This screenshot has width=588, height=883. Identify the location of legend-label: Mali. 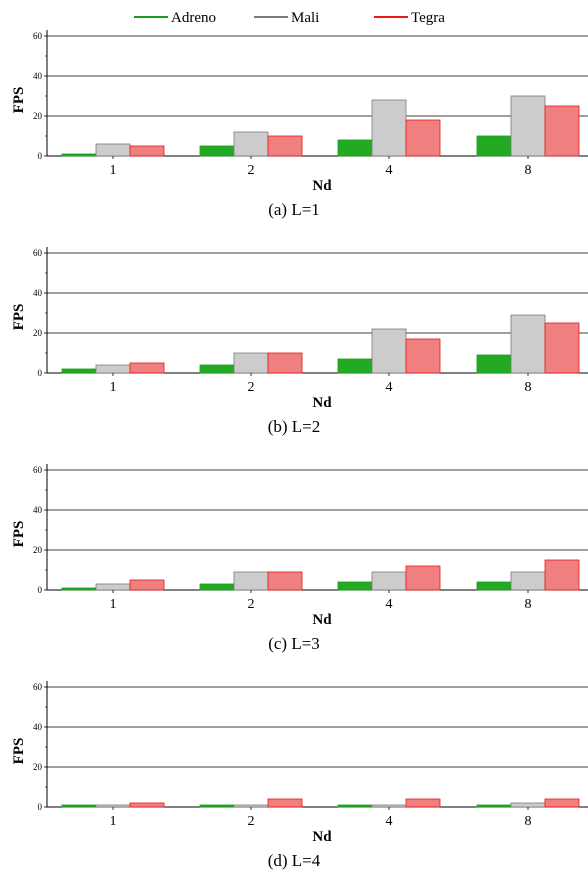
(305, 18).